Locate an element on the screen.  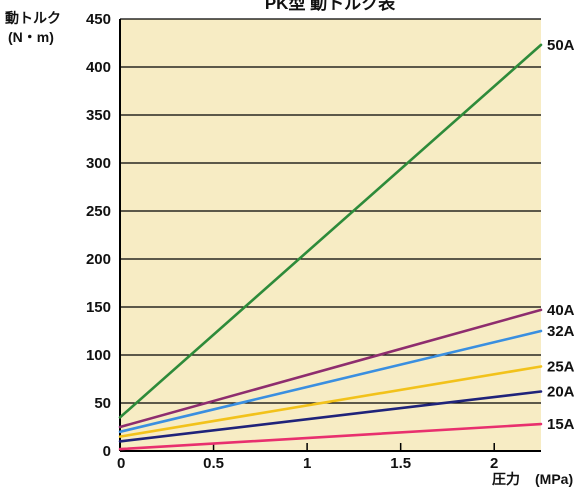
series-label-15A: 15A is located at coordinates (561, 424).